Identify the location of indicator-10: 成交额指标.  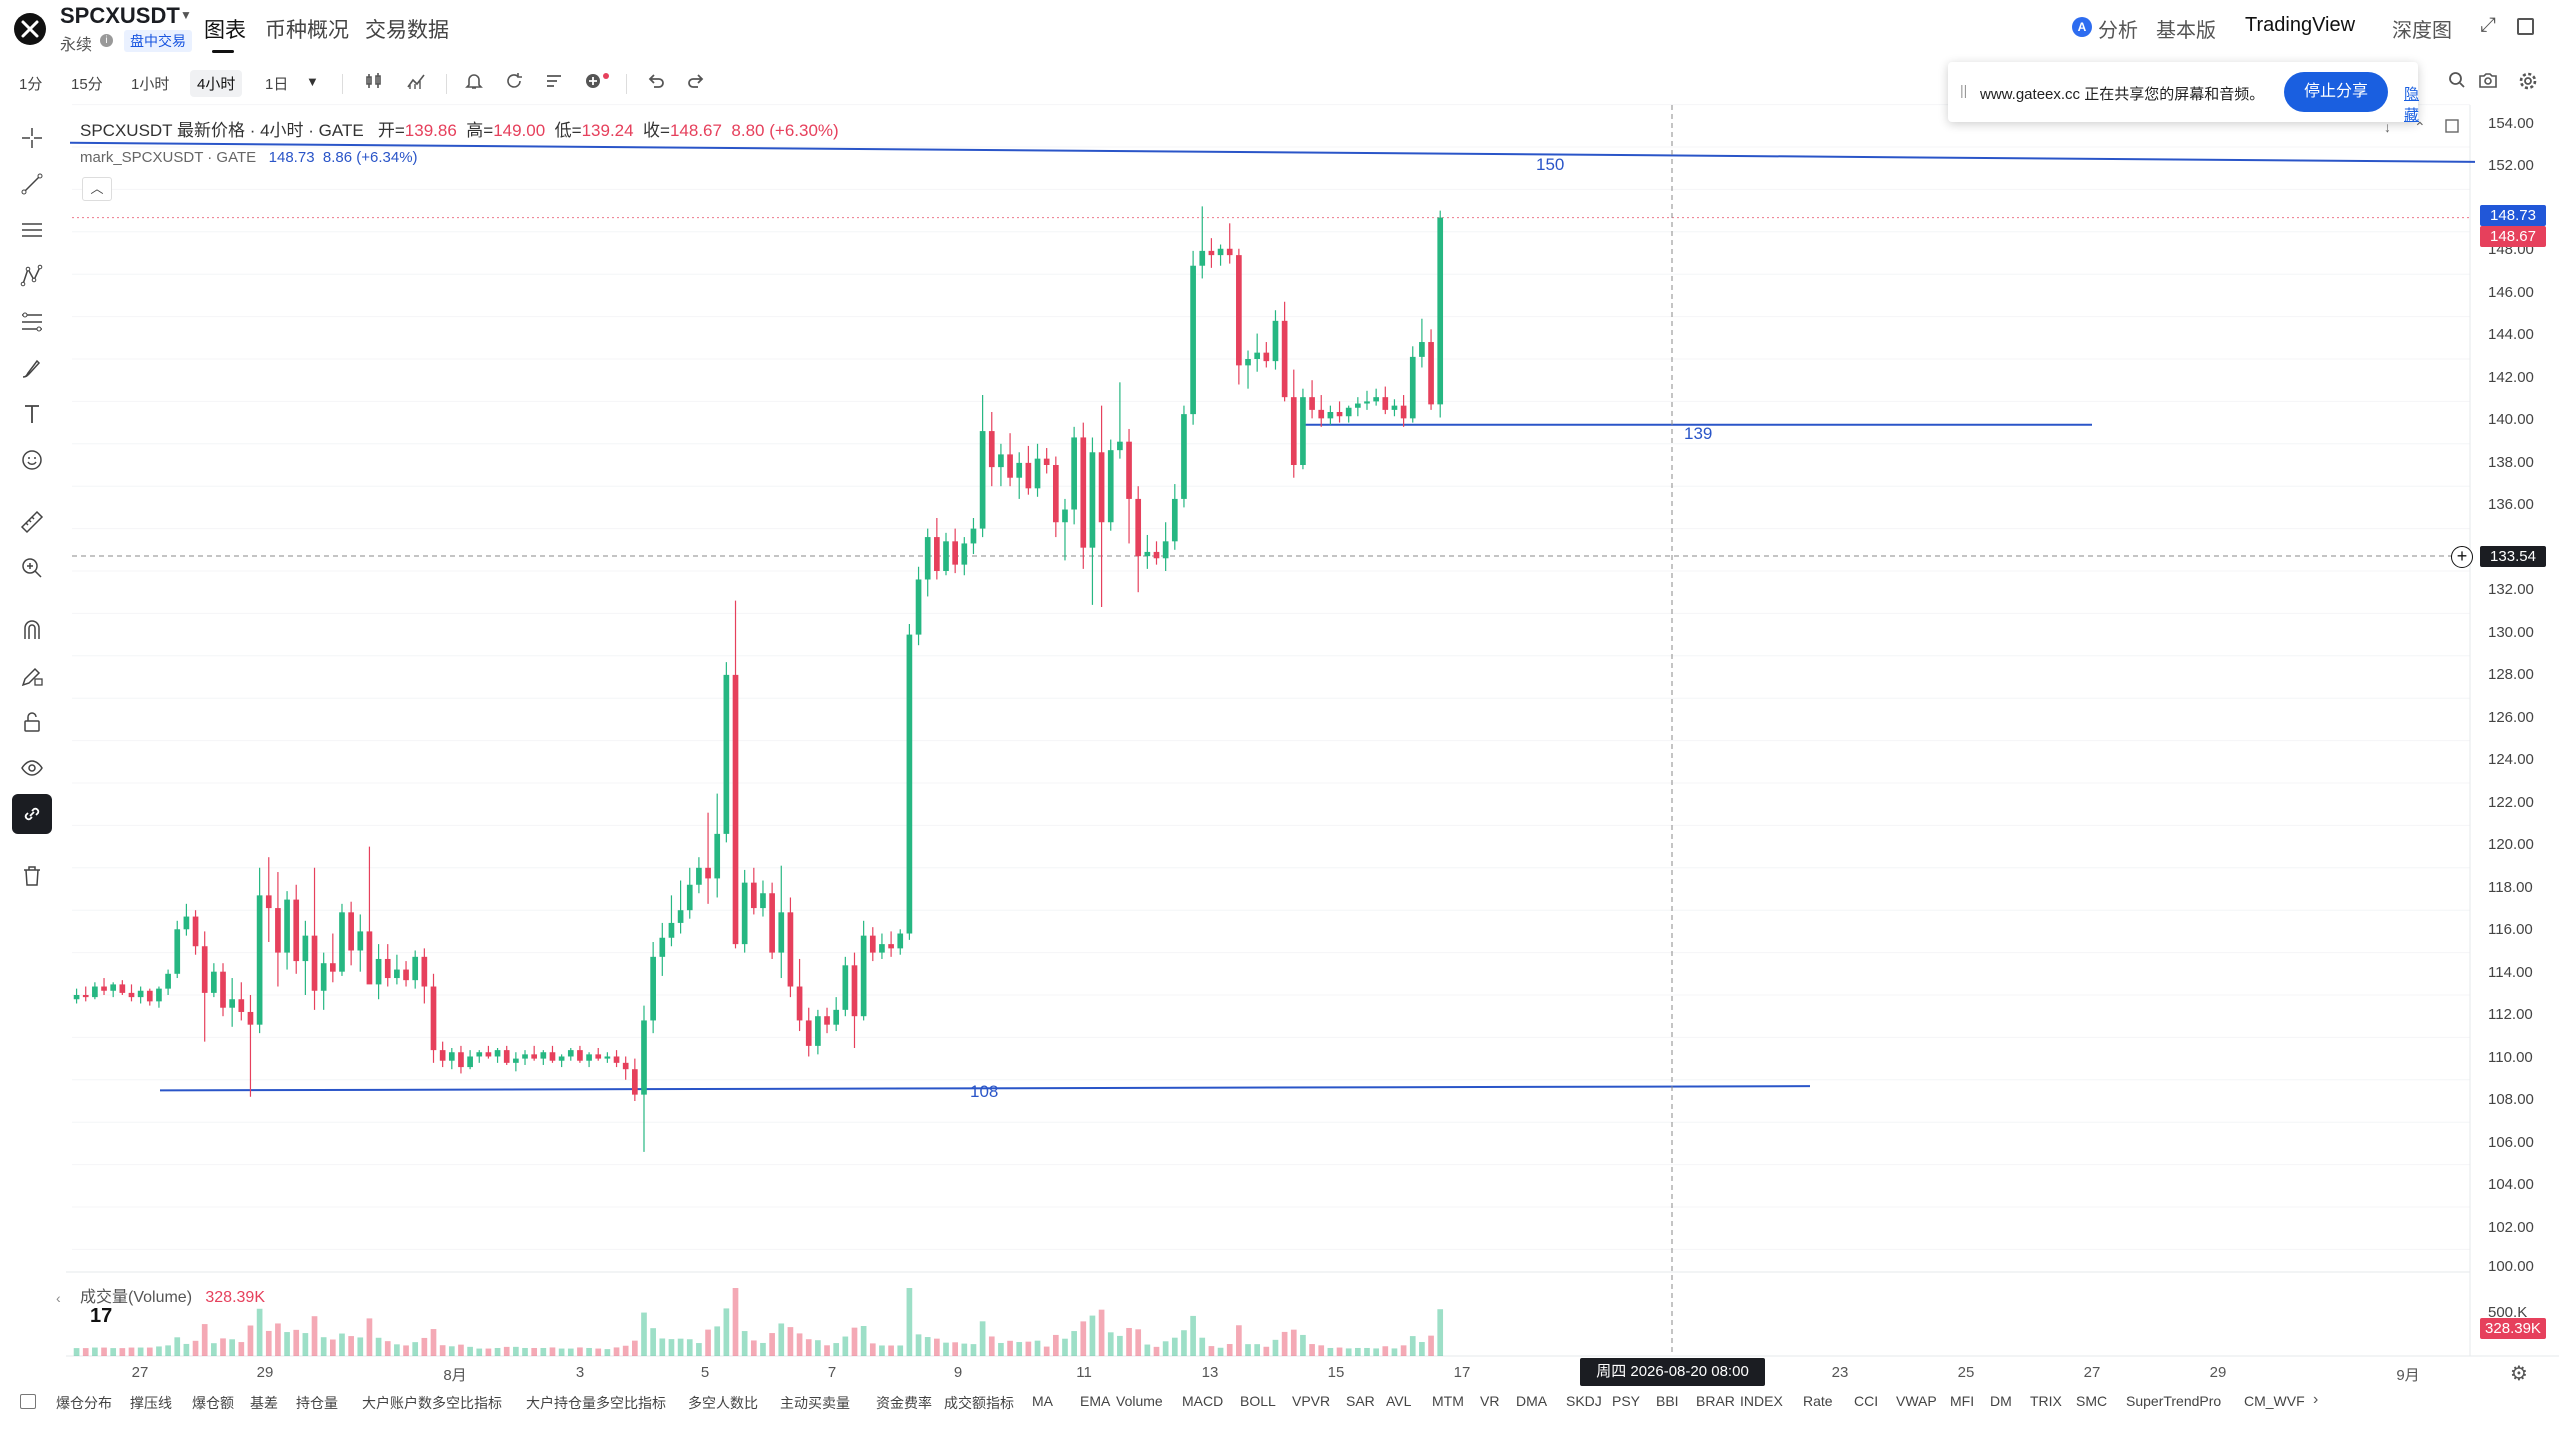
(979, 1403).